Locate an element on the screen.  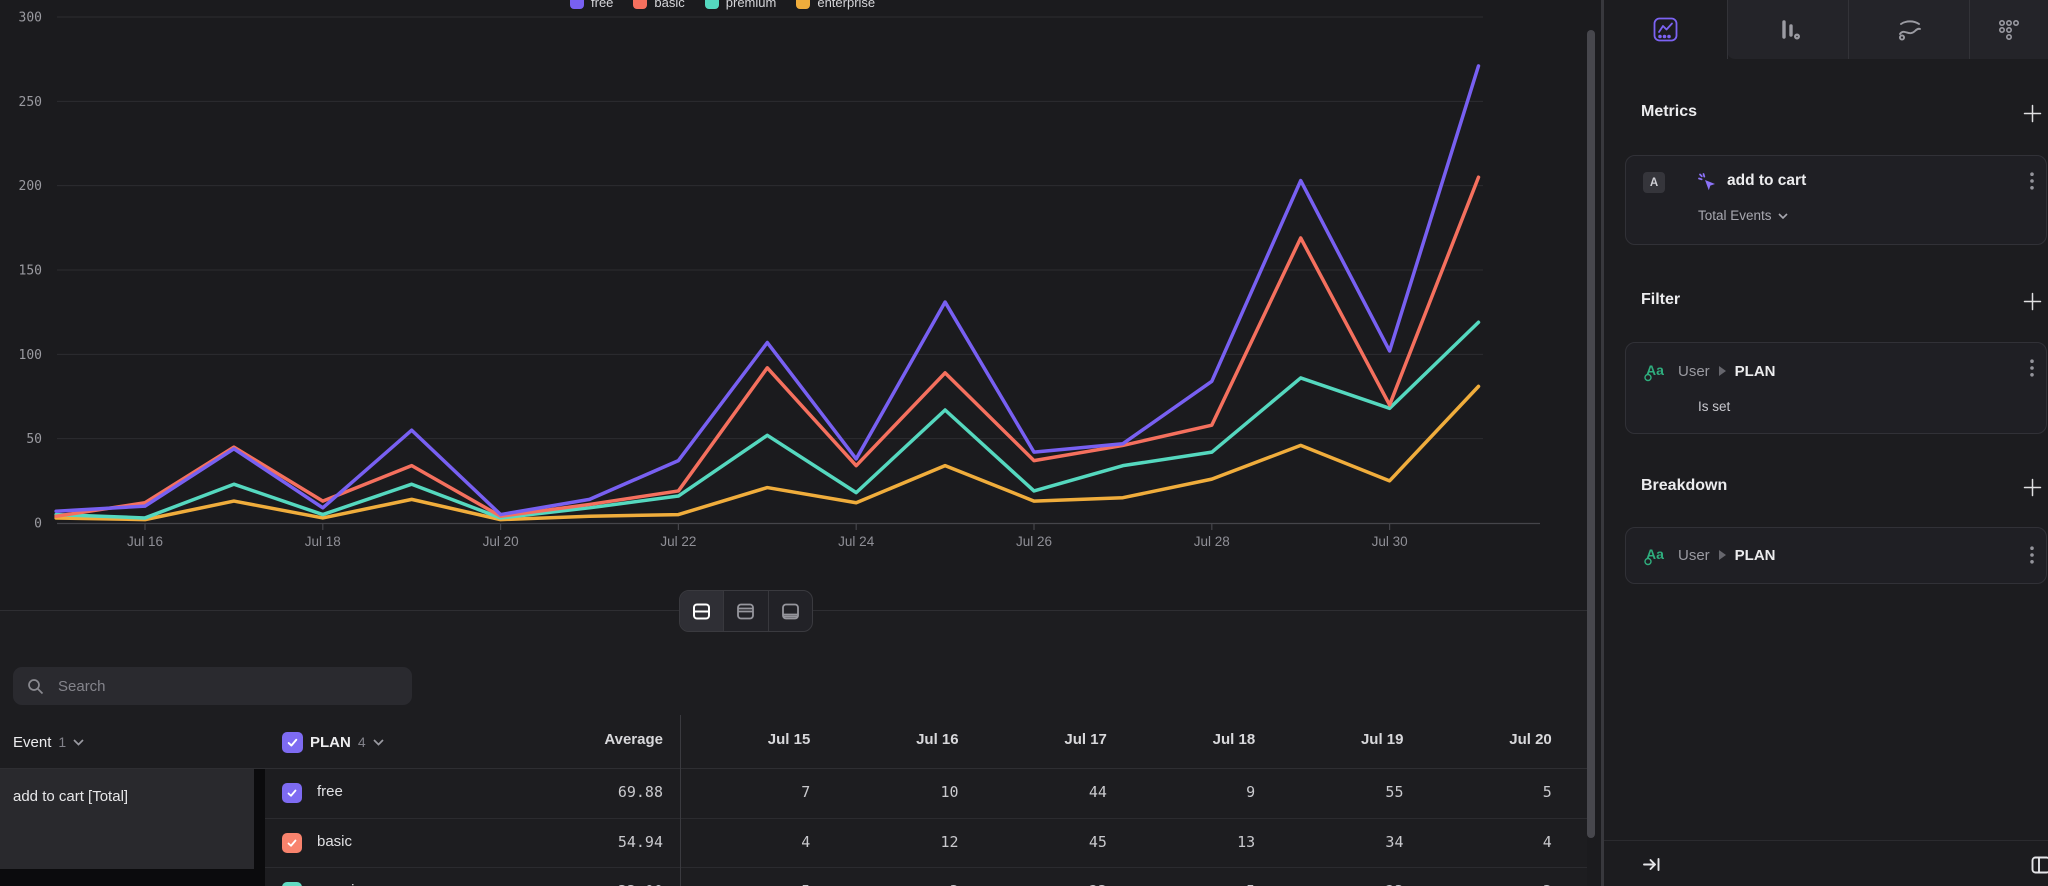
date-column-header: Jul 20 is located at coordinates (1530, 739).